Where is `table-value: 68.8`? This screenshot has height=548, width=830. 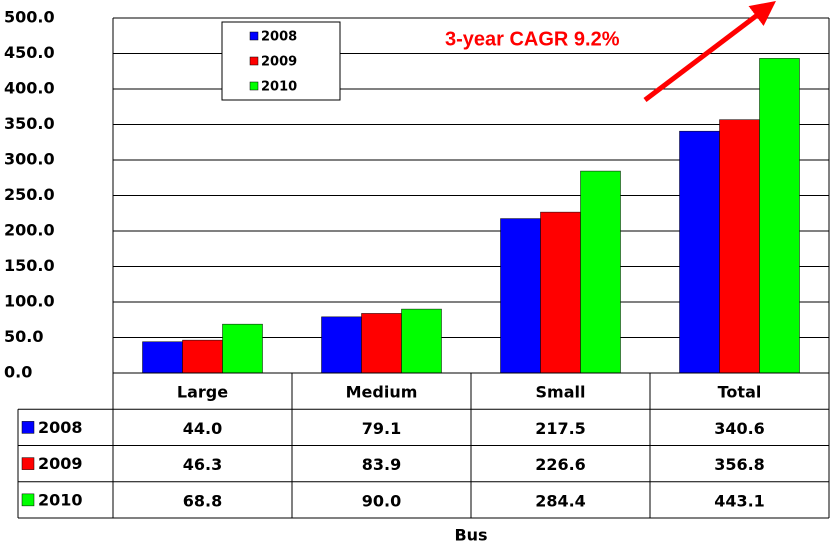 table-value: 68.8 is located at coordinates (202, 500).